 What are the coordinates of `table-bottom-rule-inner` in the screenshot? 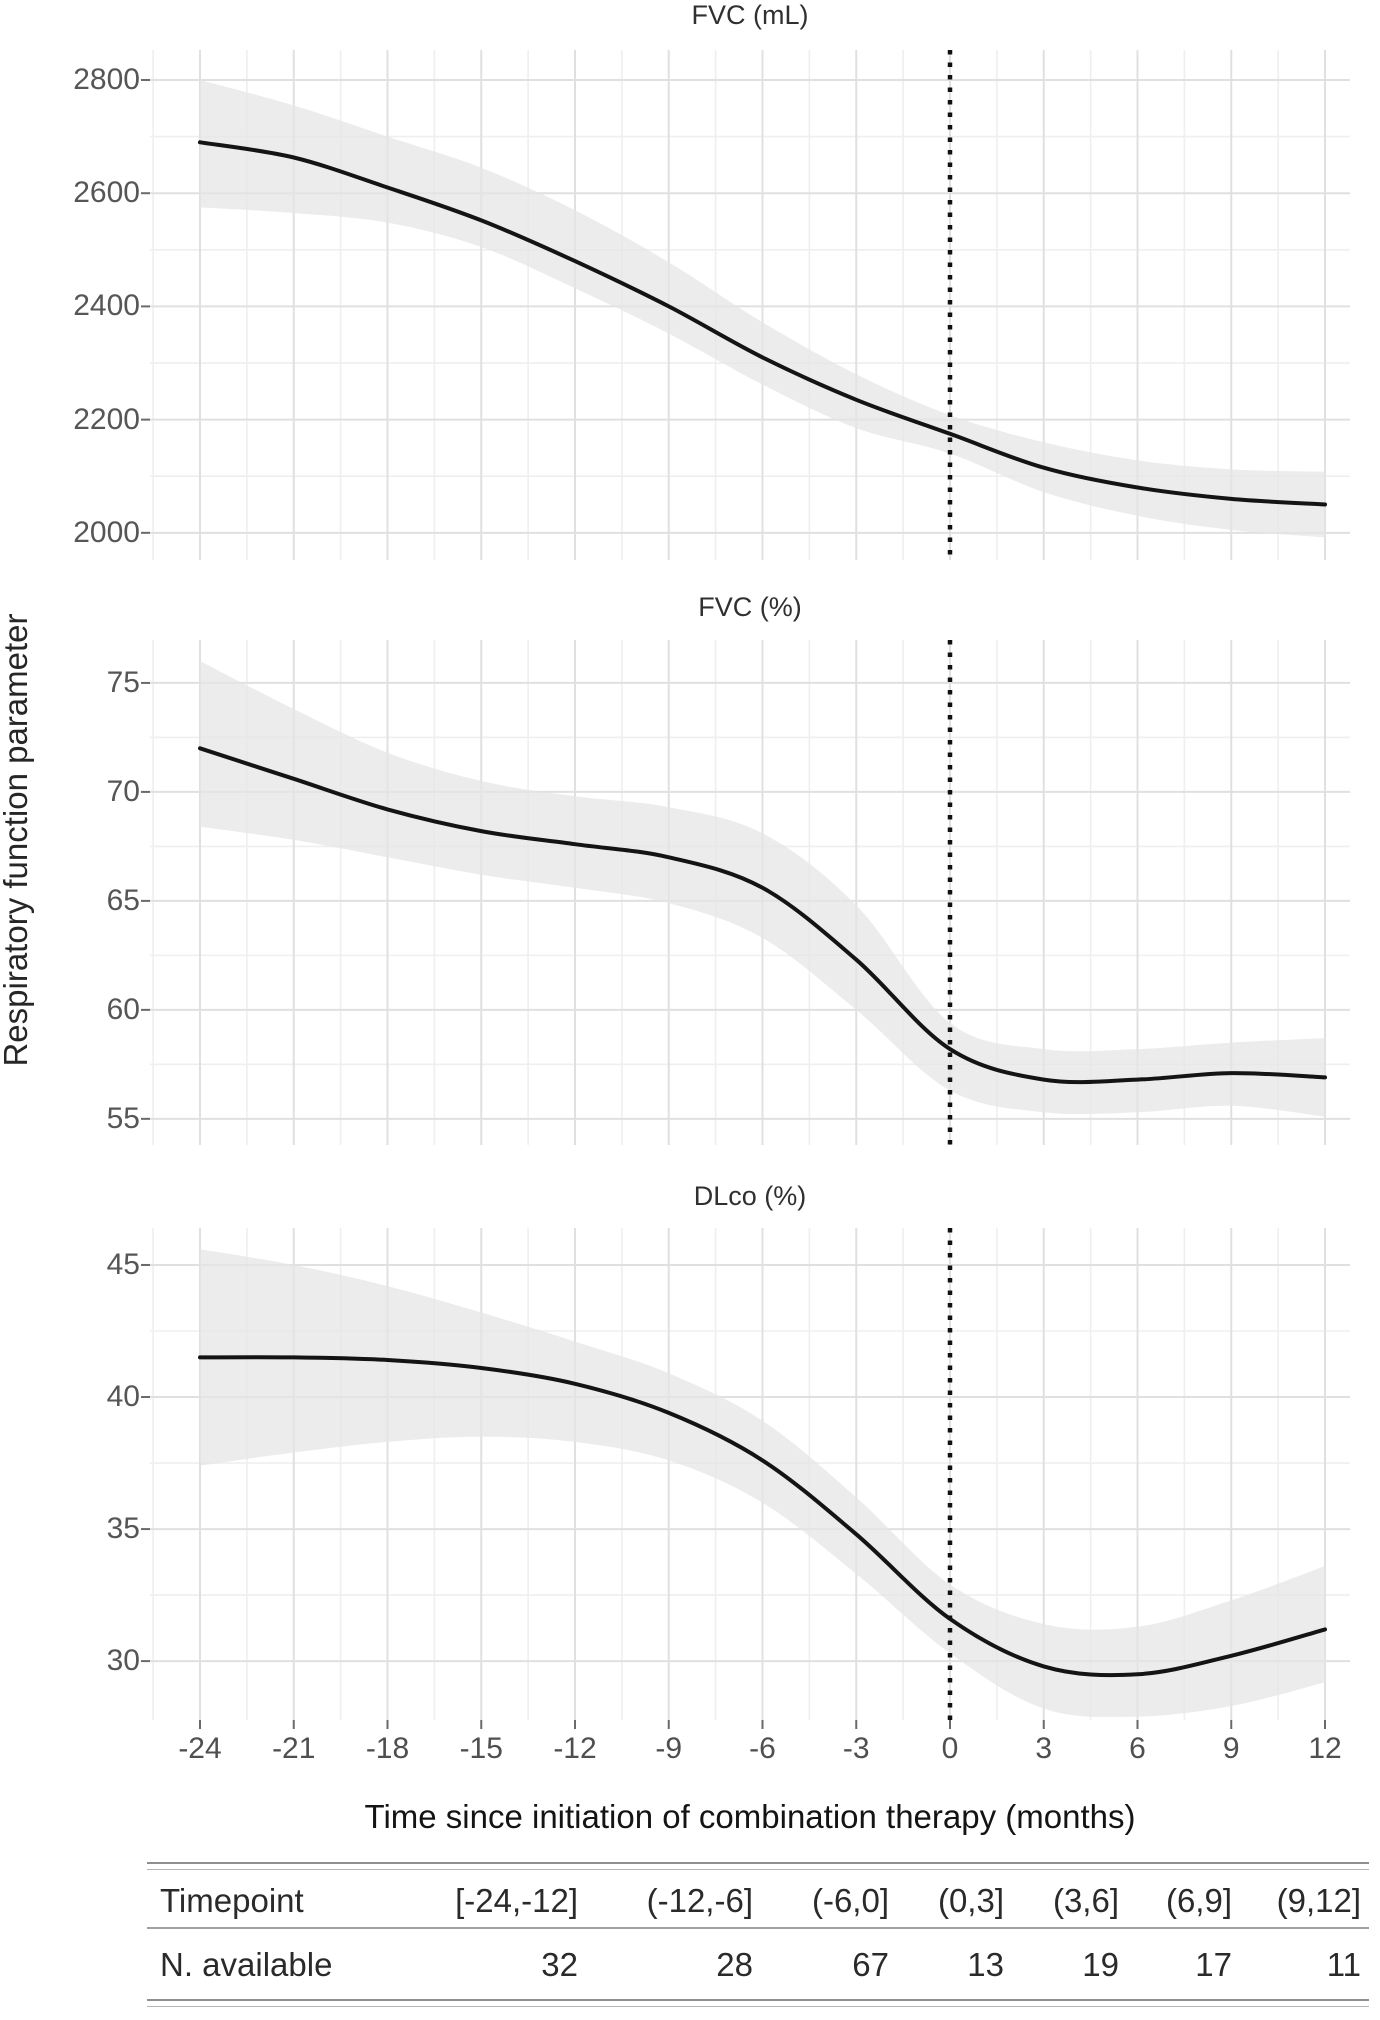 It's located at (758, 2006).